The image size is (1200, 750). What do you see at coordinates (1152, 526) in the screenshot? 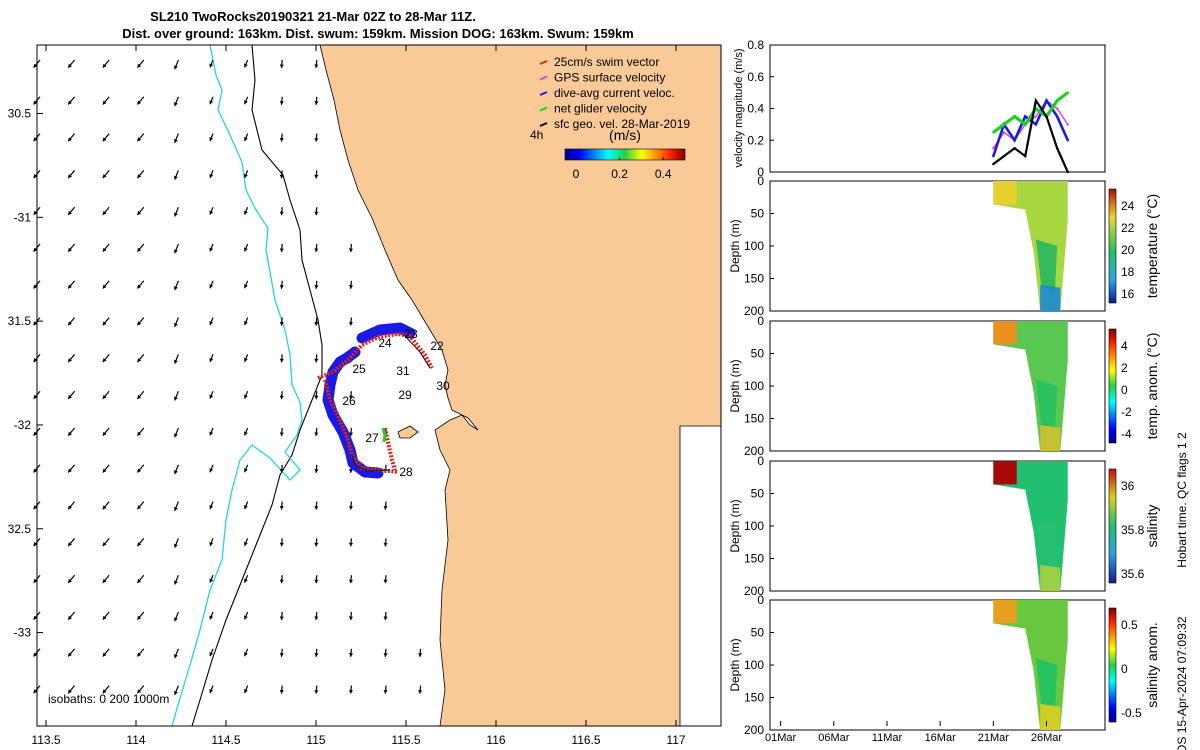
I see `colorbar-label: salinity` at bounding box center [1152, 526].